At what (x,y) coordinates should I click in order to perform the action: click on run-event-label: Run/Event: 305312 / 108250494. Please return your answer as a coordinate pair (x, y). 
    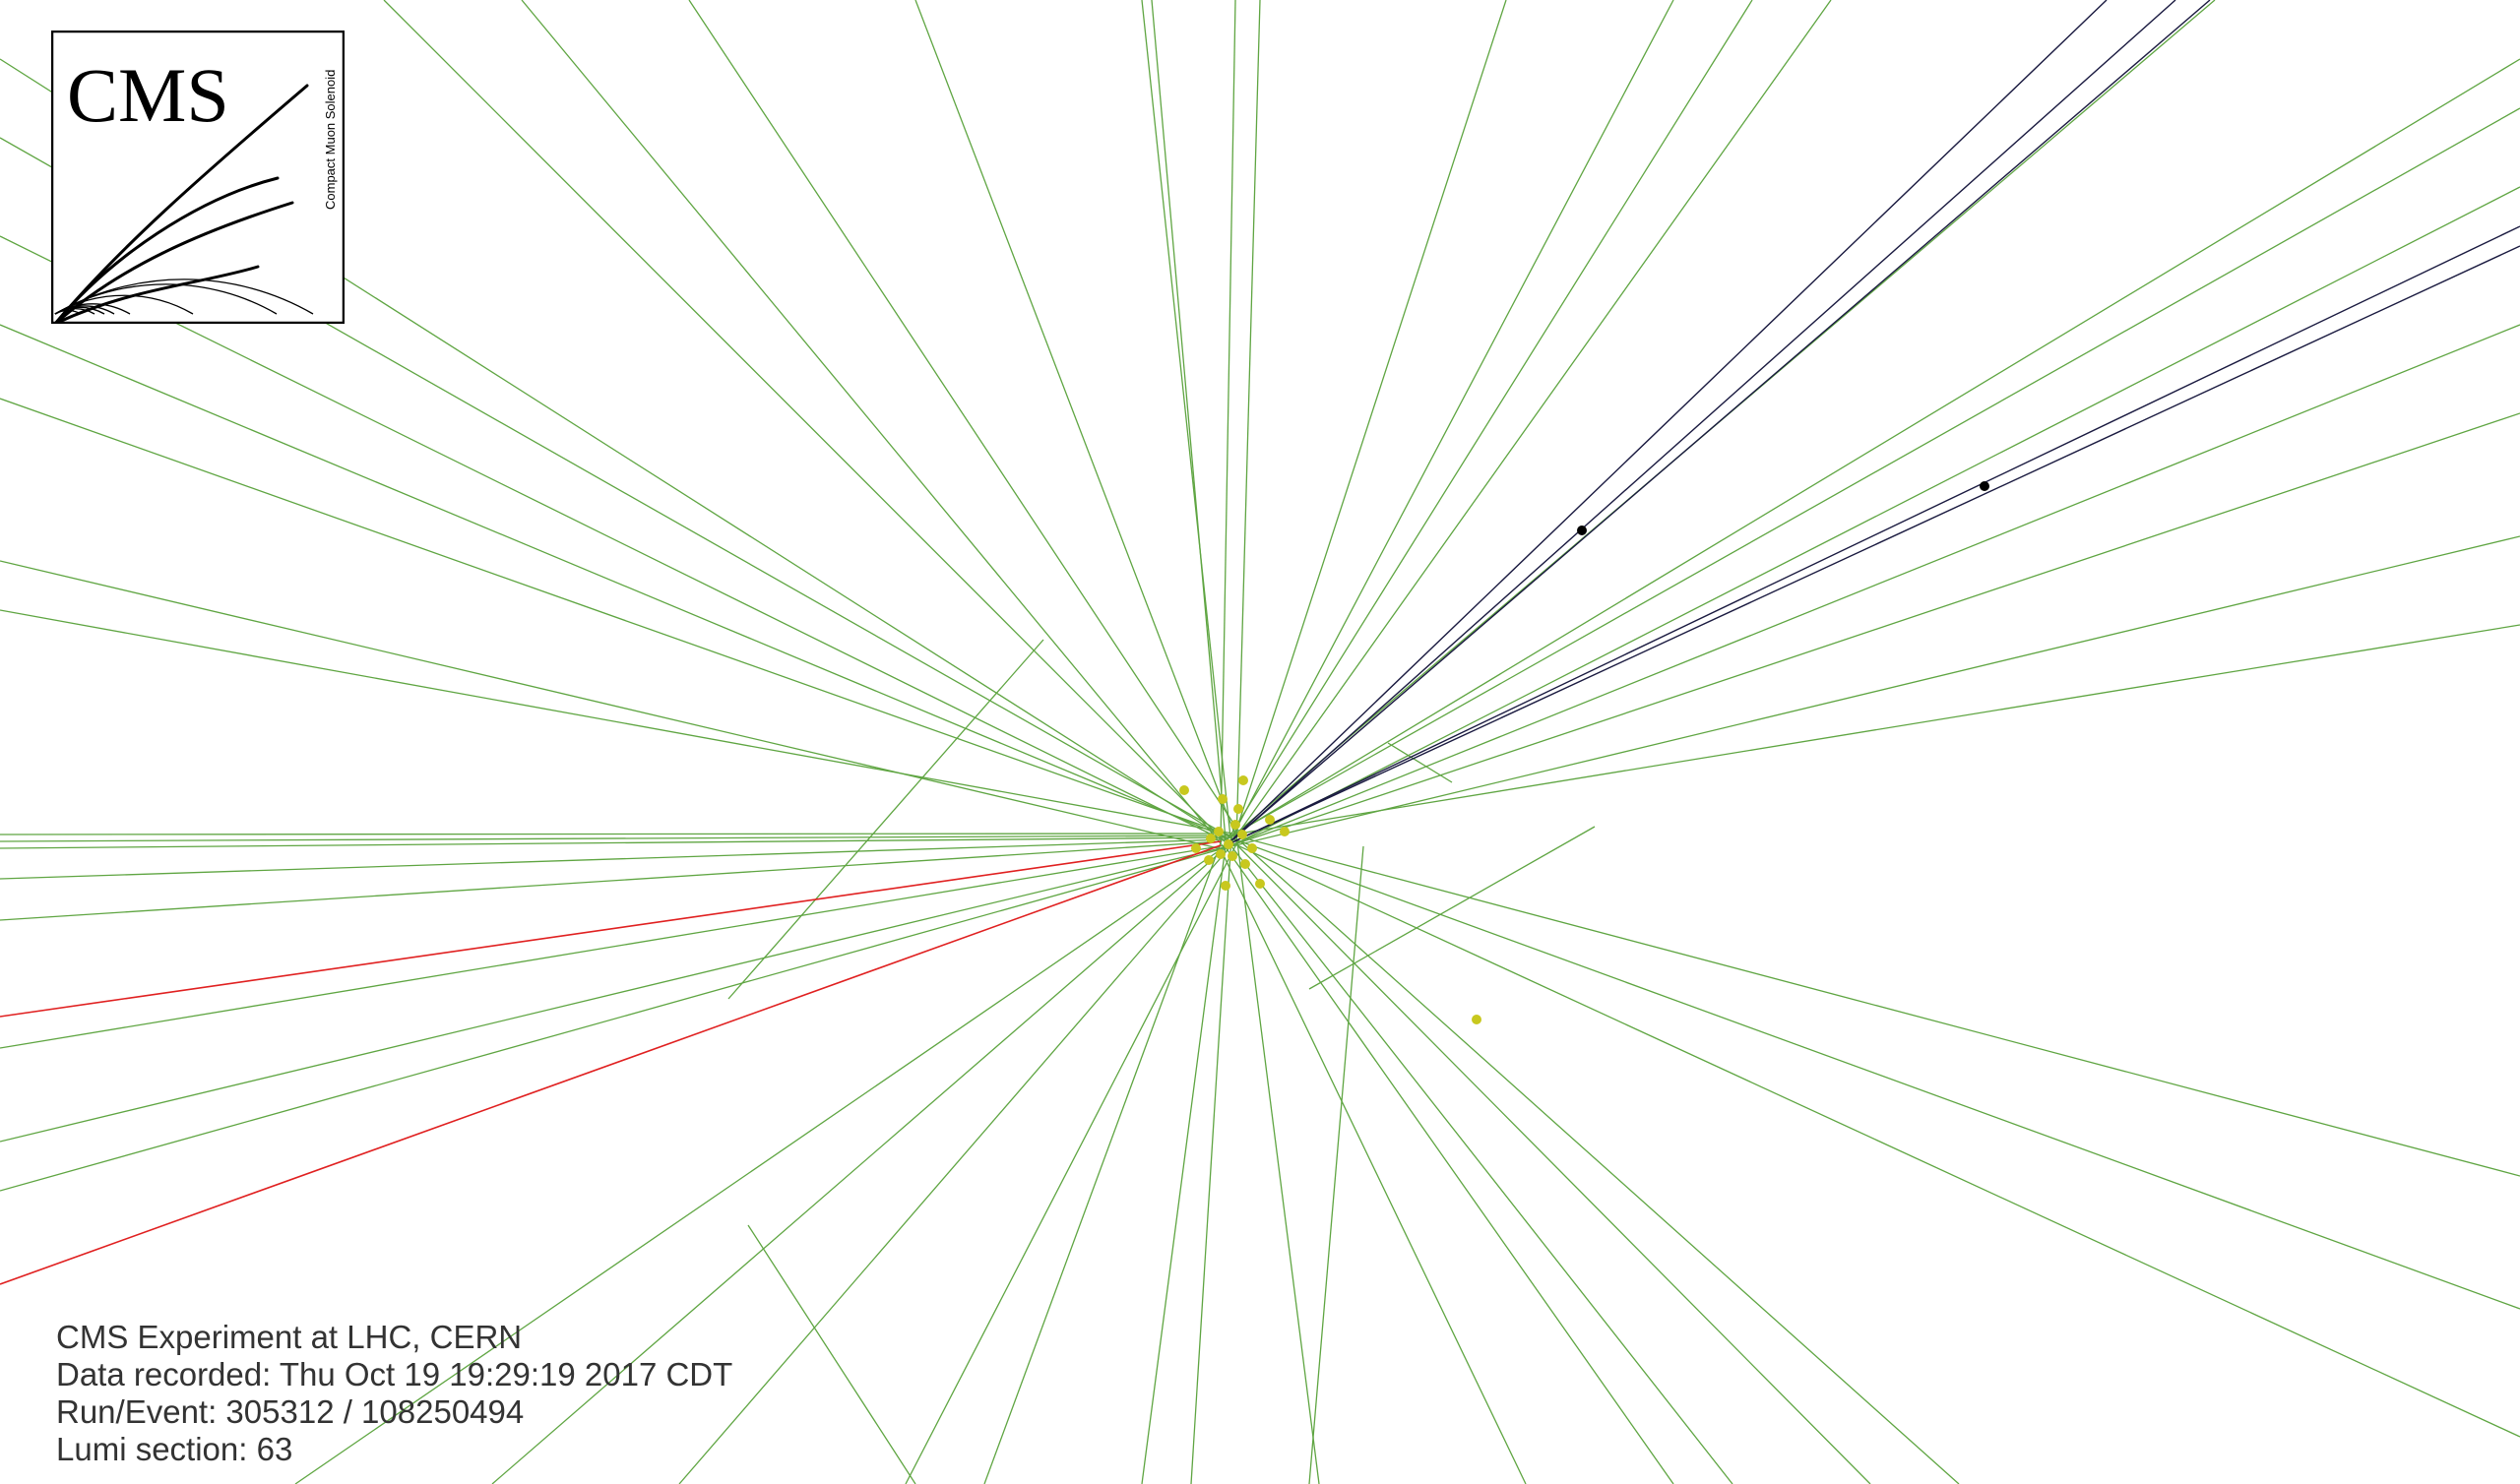
    Looking at the image, I should click on (290, 1412).